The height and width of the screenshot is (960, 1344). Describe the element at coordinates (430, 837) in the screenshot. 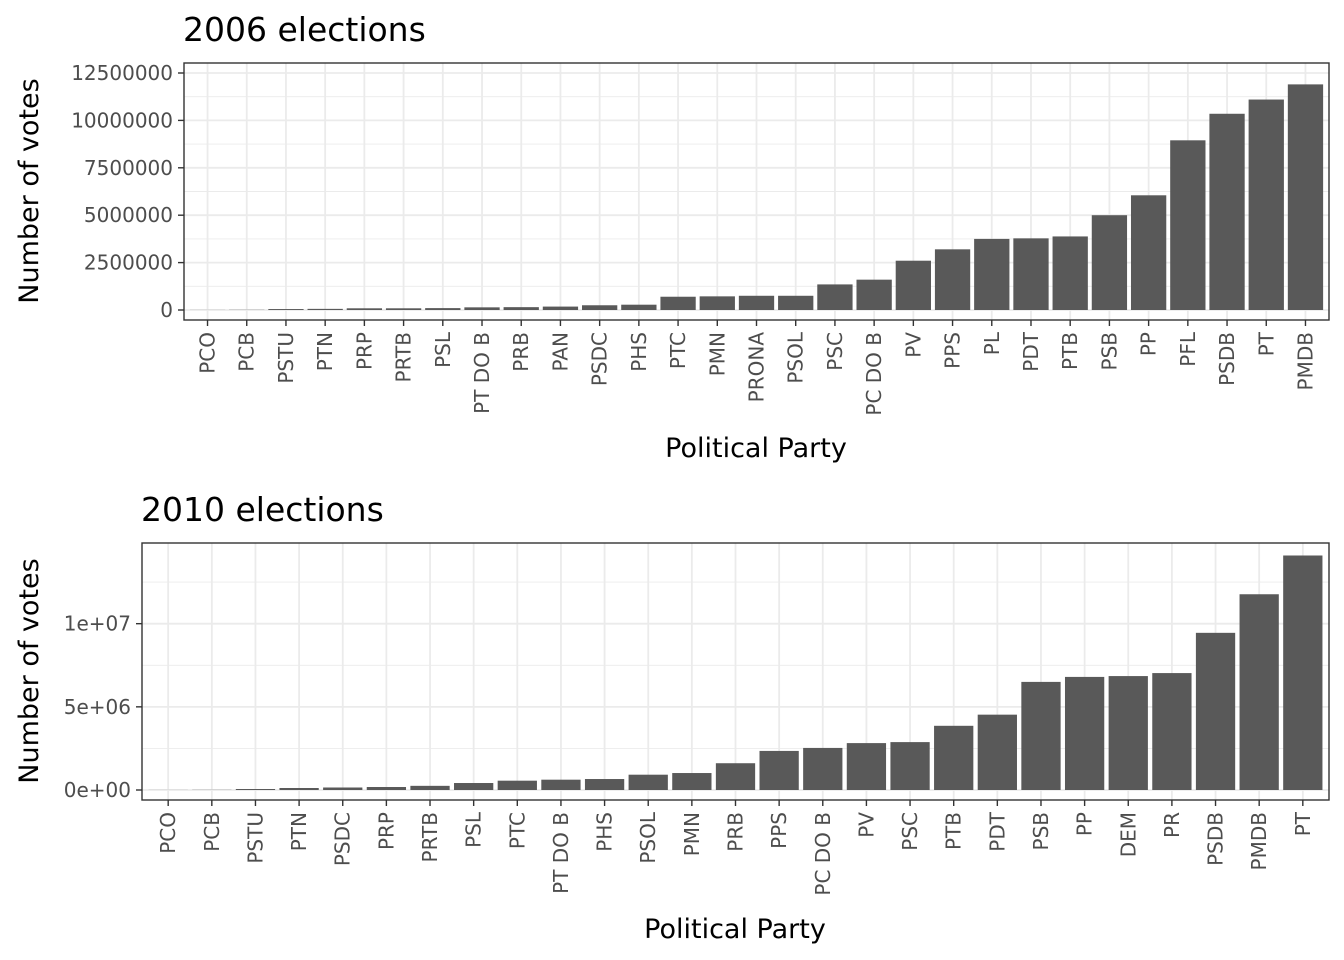

I see `x-tick-label: PRTB` at that location.